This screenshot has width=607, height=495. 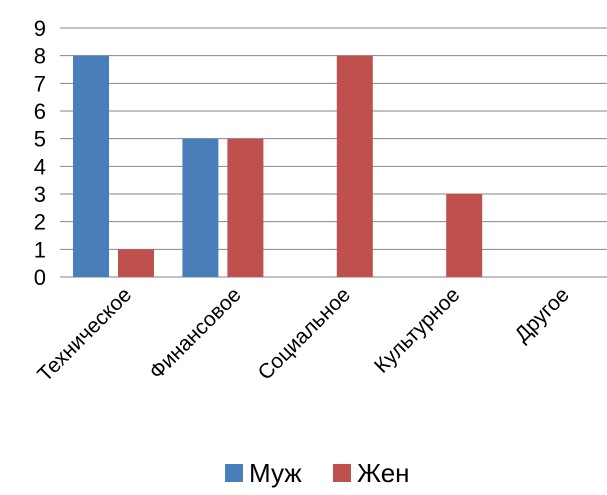 I want to click on y-tick-label: 5, so click(x=40, y=139).